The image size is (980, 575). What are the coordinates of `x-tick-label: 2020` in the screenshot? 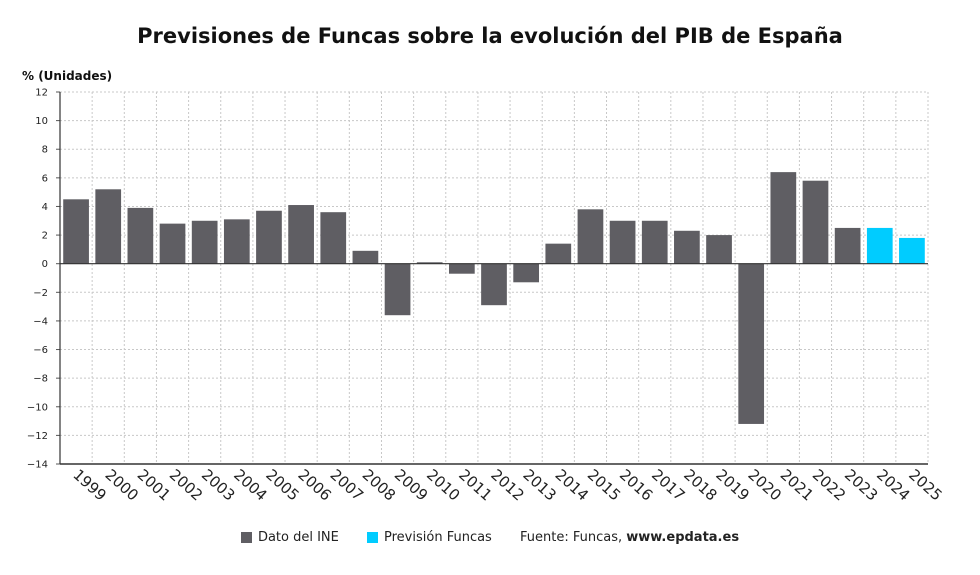 It's located at (765, 485).